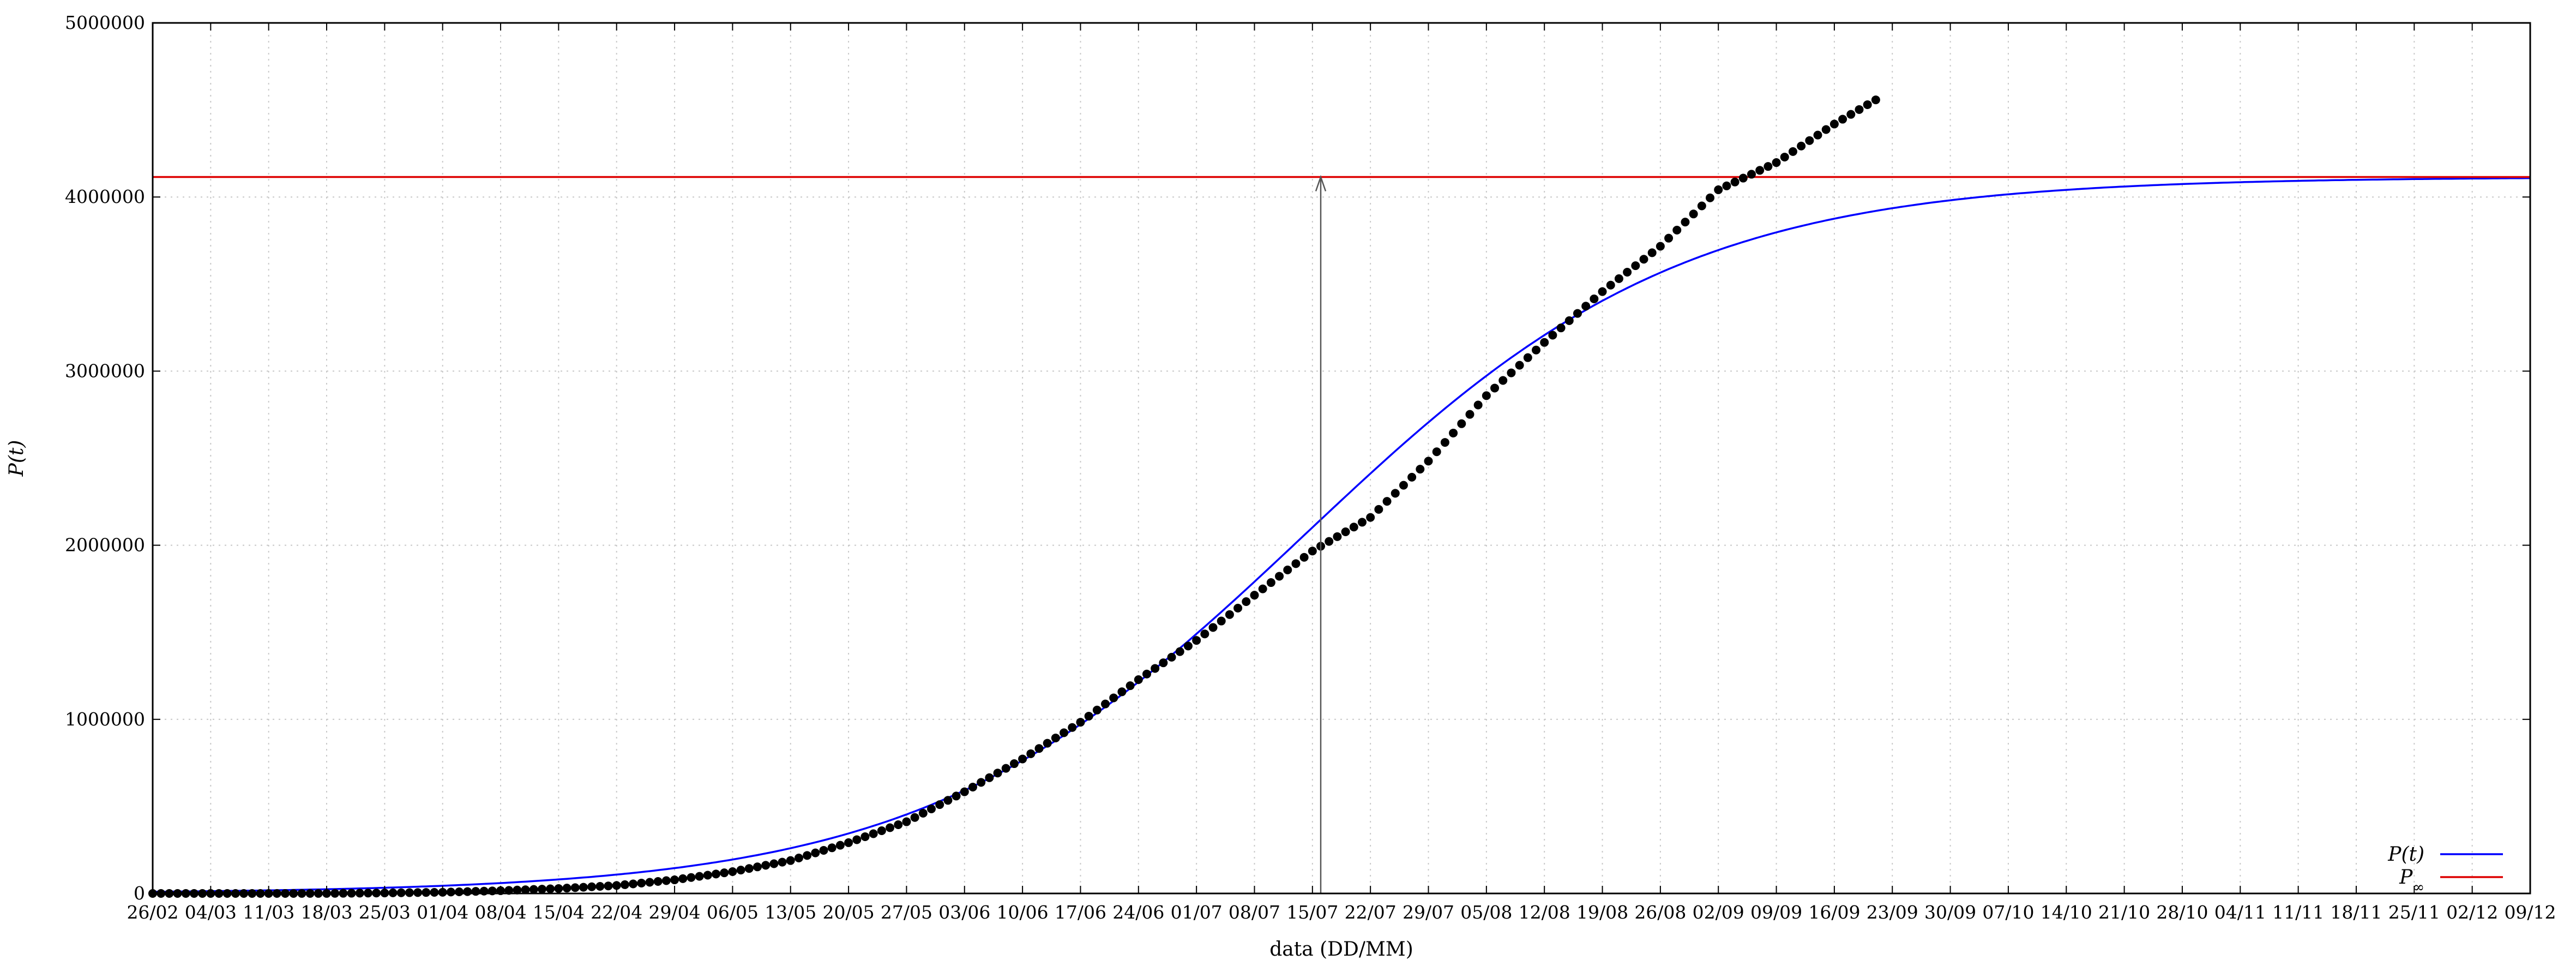 The height and width of the screenshot is (966, 2576). I want to click on x-tick-label: 27/05, so click(906, 912).